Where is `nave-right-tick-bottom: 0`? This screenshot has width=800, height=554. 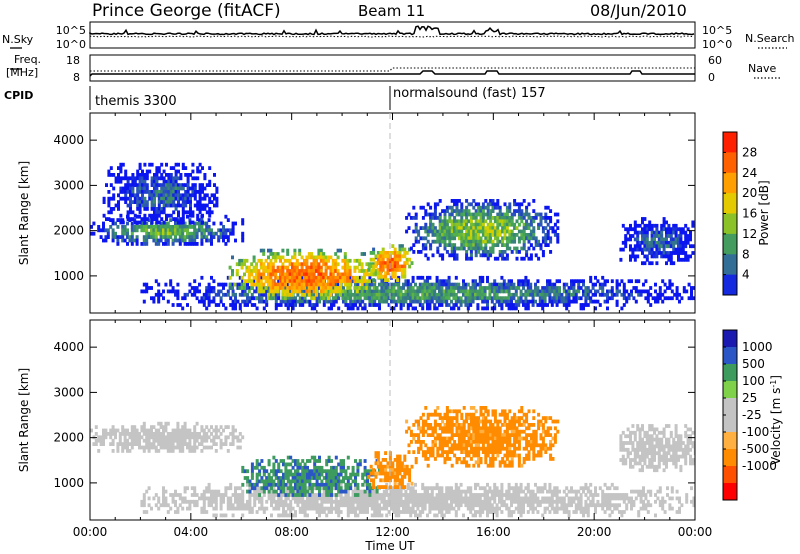 nave-right-tick-bottom: 0 is located at coordinates (711, 77).